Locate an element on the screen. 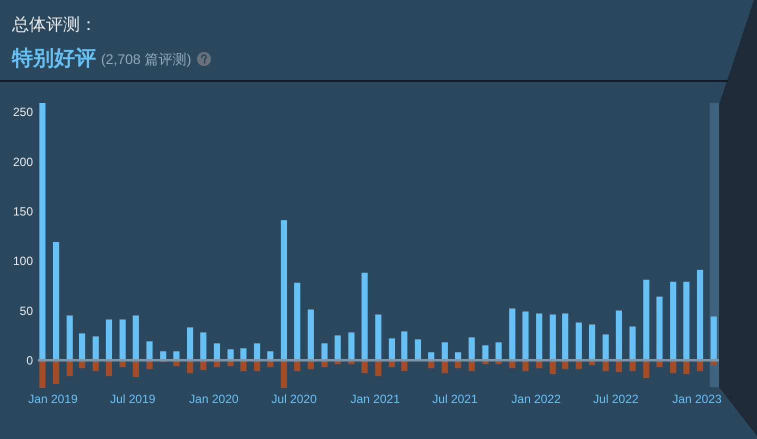  x-tick-label: Jan 2023 is located at coordinates (697, 399).